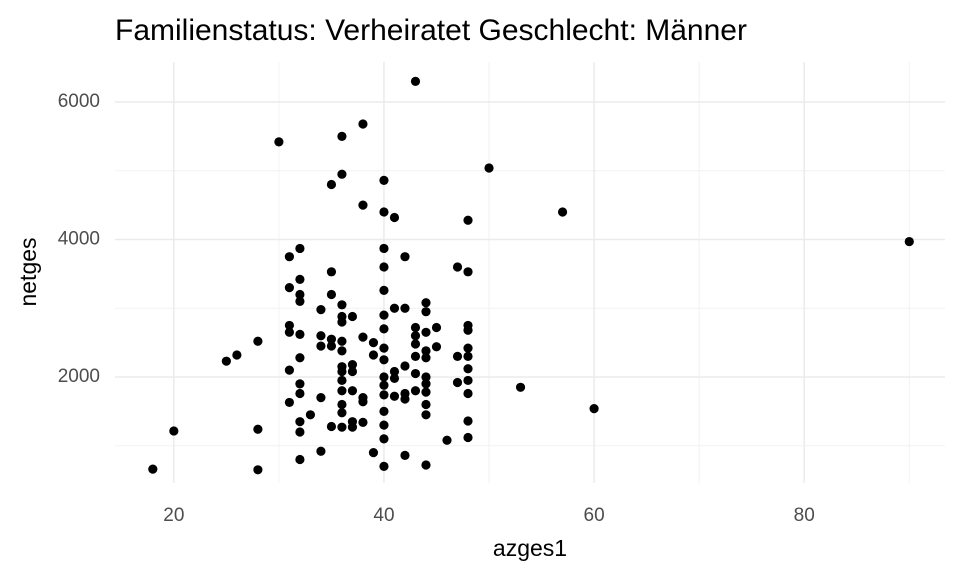 This screenshot has width=960, height=576. What do you see at coordinates (594, 515) in the screenshot?
I see `x-tick-label: 60` at bounding box center [594, 515].